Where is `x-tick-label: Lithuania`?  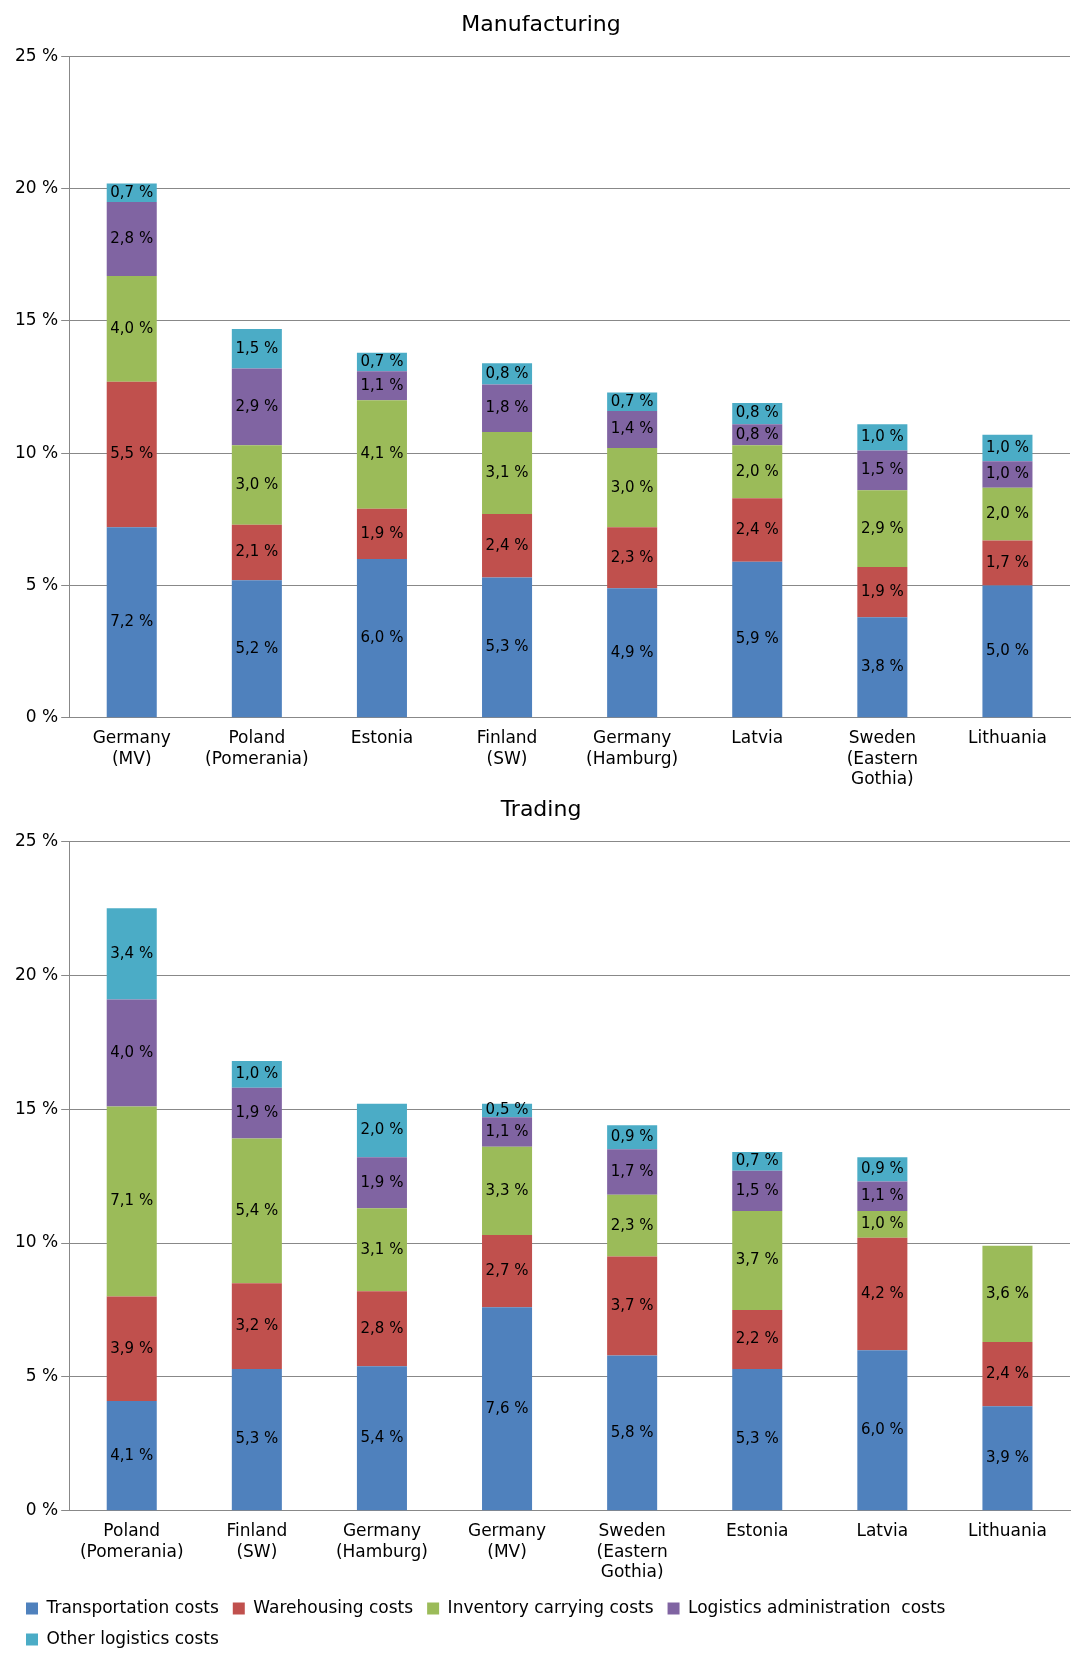 x-tick-label: Lithuania is located at coordinates (1007, 737).